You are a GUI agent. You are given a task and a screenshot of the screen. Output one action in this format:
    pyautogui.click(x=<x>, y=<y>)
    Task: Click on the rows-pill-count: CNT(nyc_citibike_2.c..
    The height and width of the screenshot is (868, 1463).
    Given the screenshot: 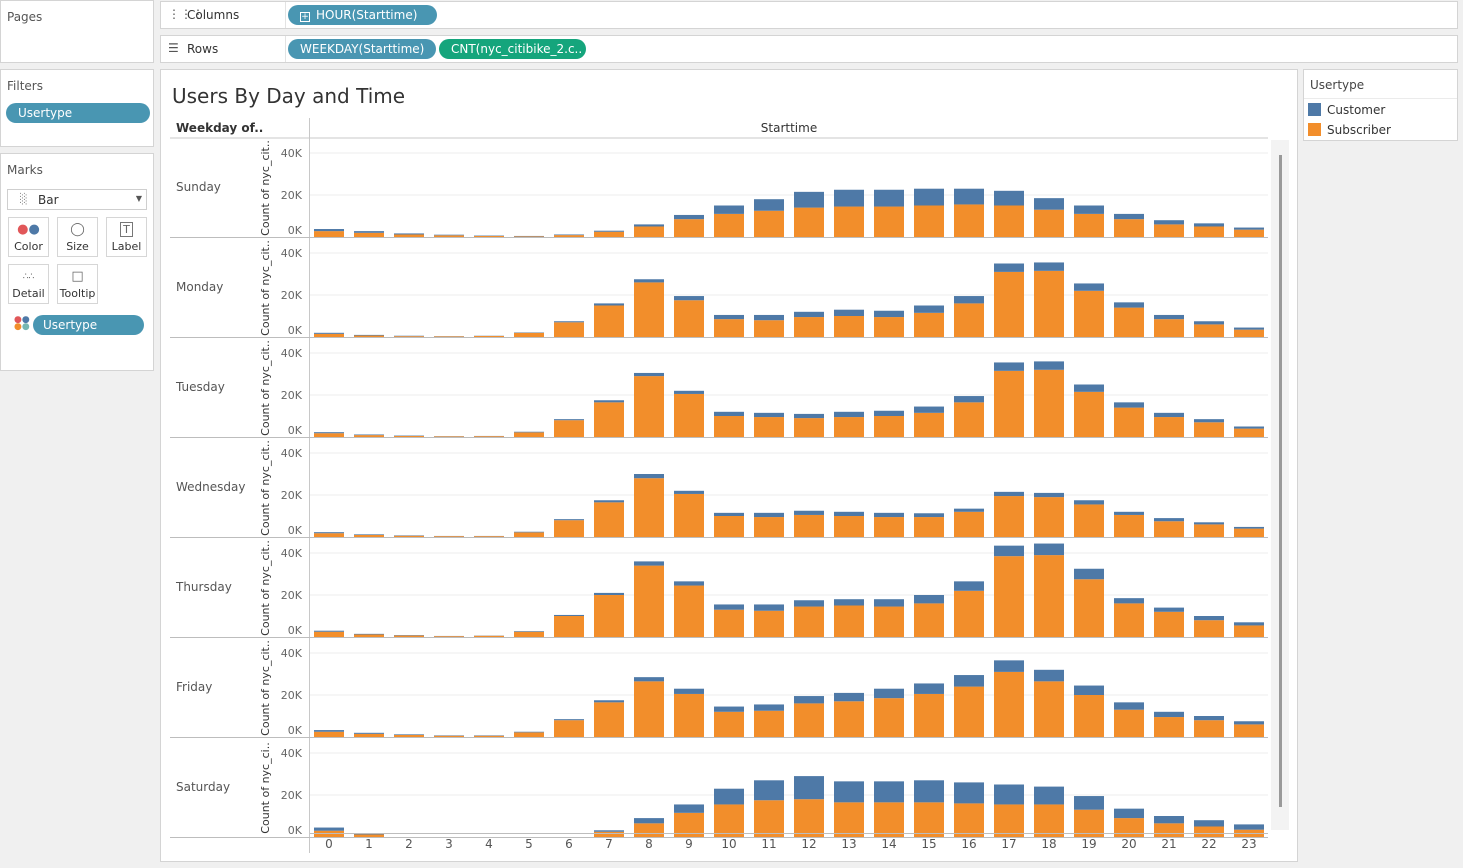 What is the action you would take?
    pyautogui.click(x=512, y=49)
    